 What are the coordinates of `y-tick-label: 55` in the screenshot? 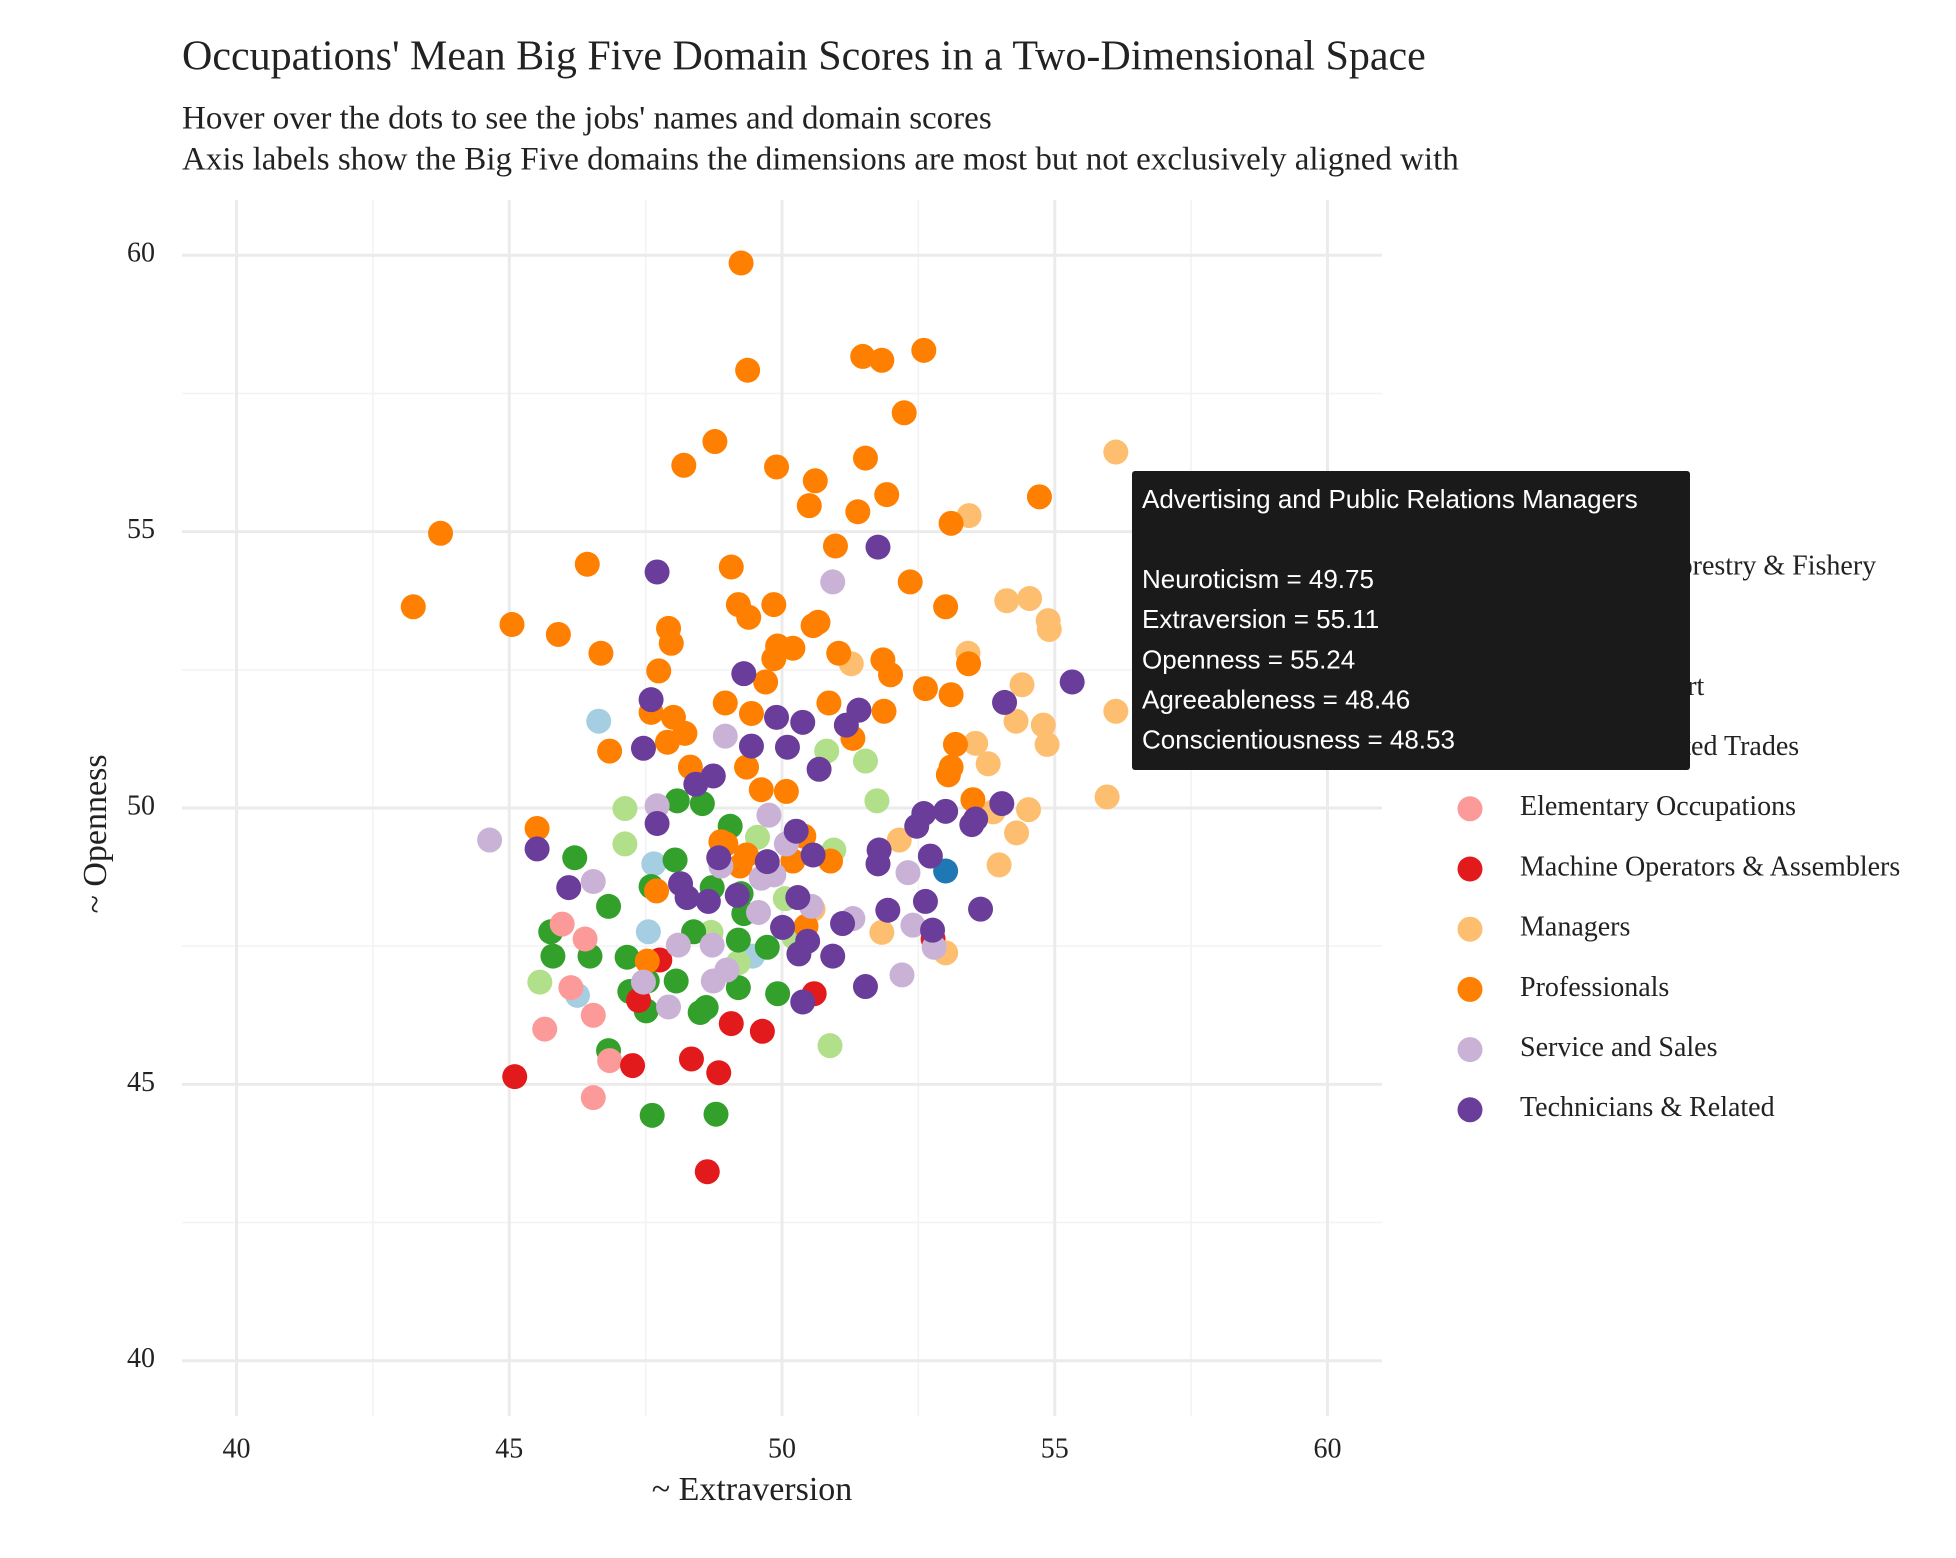 It's located at (141, 529).